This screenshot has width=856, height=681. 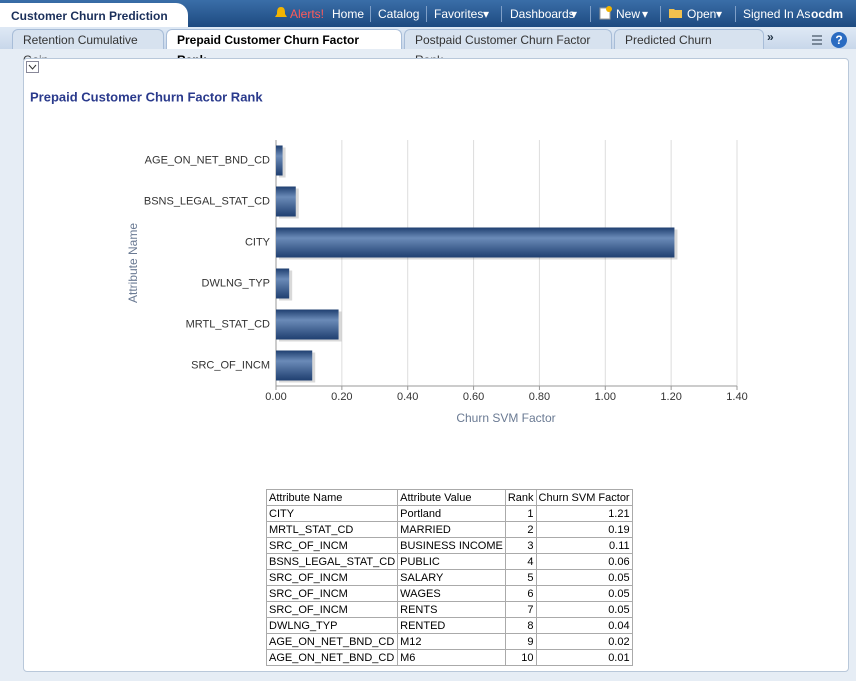 I want to click on table-cell: M12, so click(x=451, y=641).